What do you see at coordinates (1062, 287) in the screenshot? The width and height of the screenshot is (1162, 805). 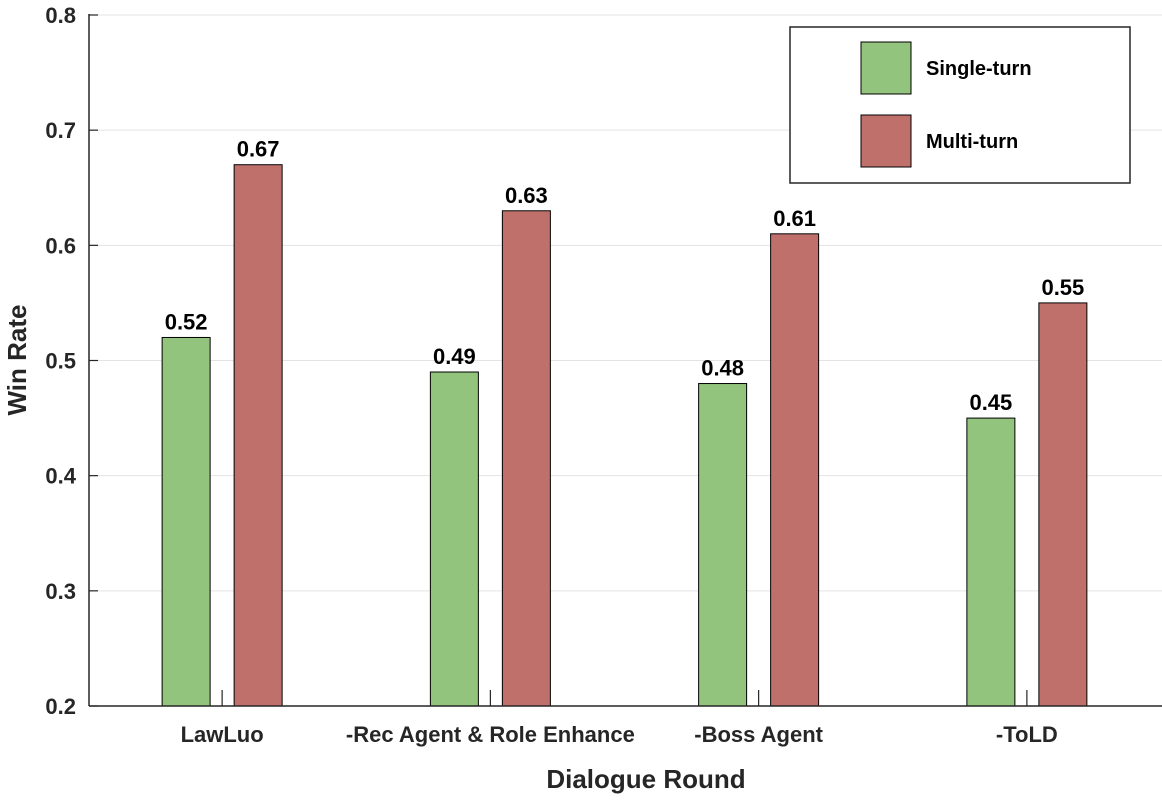 I see `bar-value-label: 0.55` at bounding box center [1062, 287].